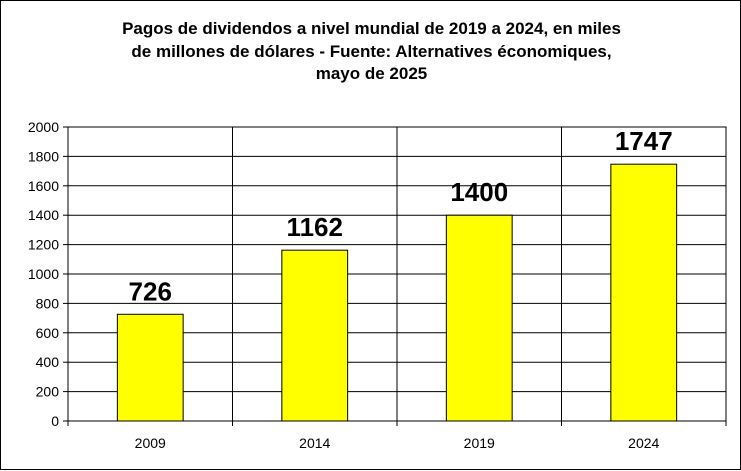  Describe the element at coordinates (43, 274) in the screenshot. I see `y-tick-label: 1000` at that location.